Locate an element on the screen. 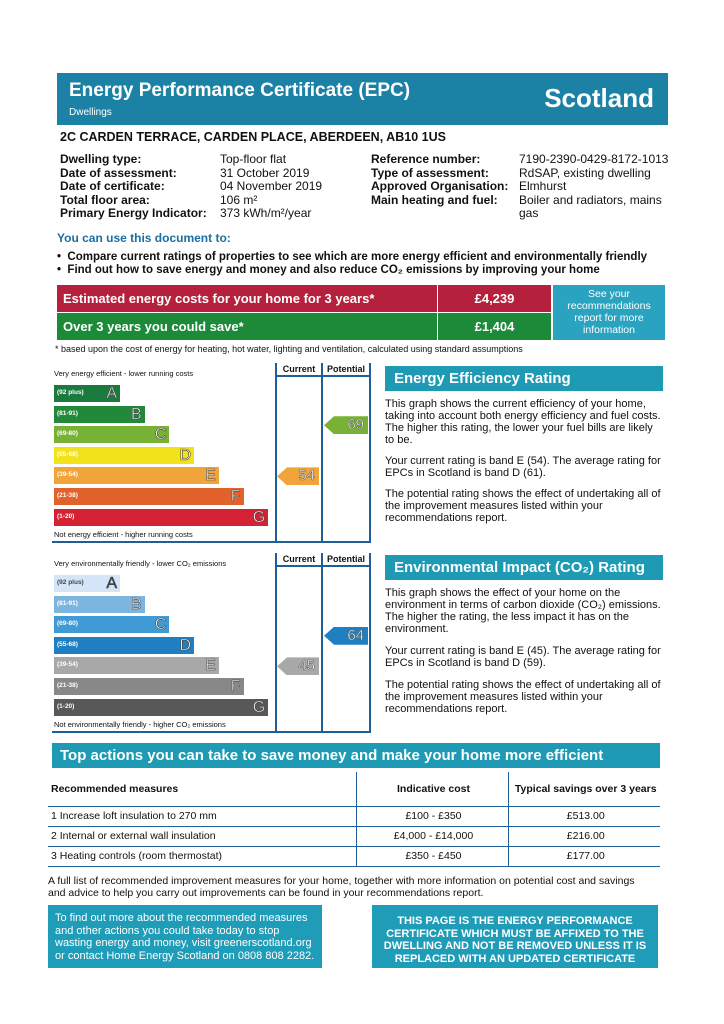  current-rating-arrow: 45 is located at coordinates (298, 666).